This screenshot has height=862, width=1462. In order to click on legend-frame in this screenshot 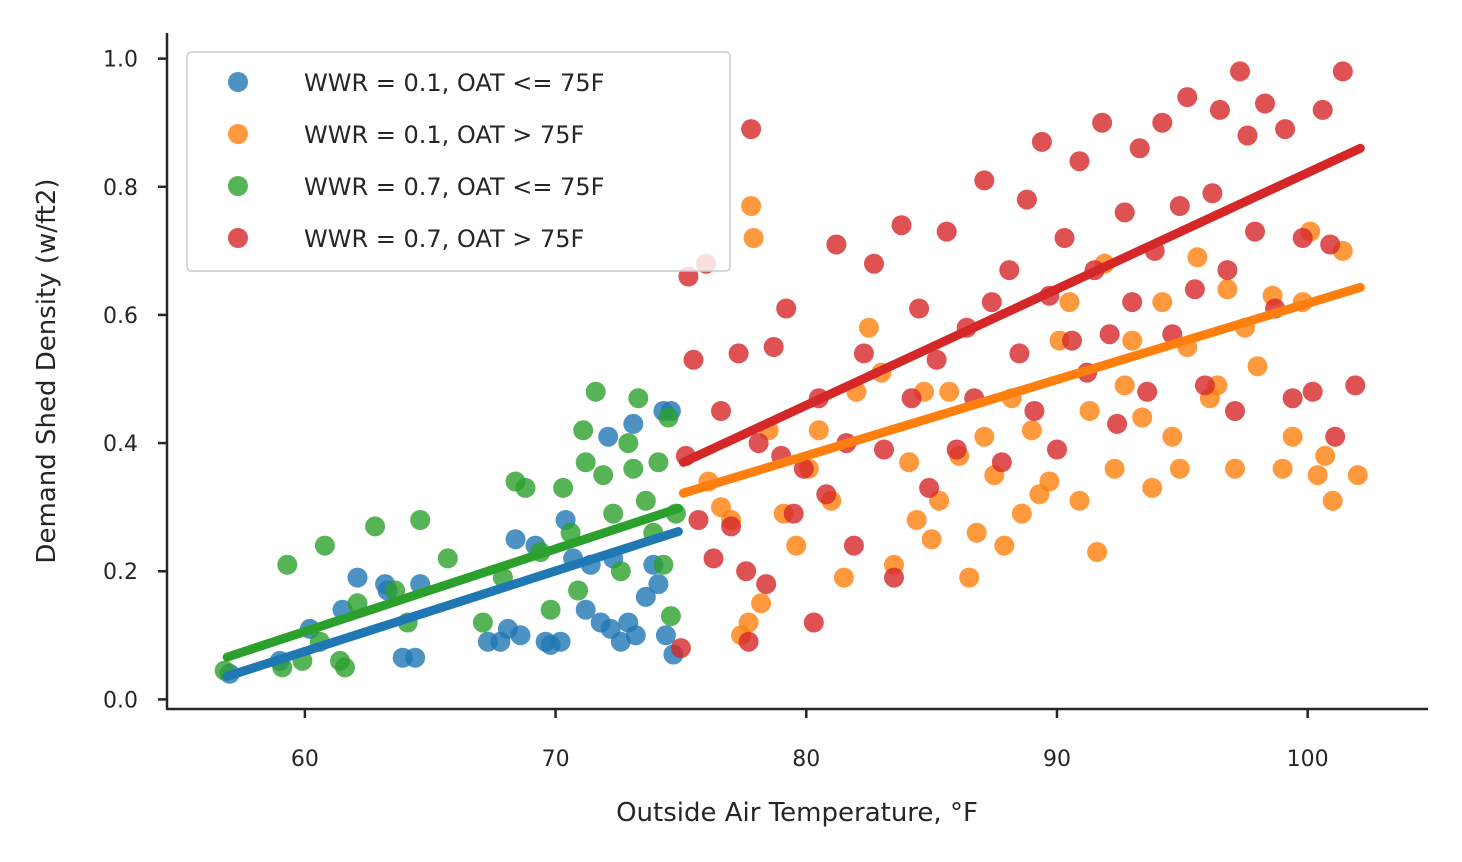, I will do `click(458, 161)`.